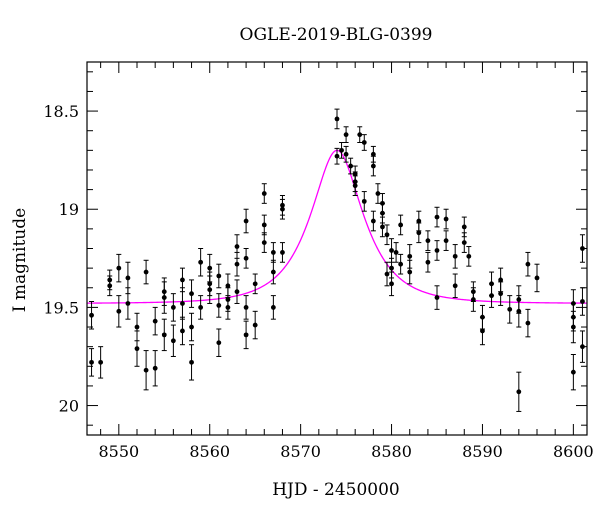 Image resolution: width=600 pixels, height=512 pixels. Describe the element at coordinates (209, 451) in the screenshot. I see `x-tick-label: 8560` at that location.